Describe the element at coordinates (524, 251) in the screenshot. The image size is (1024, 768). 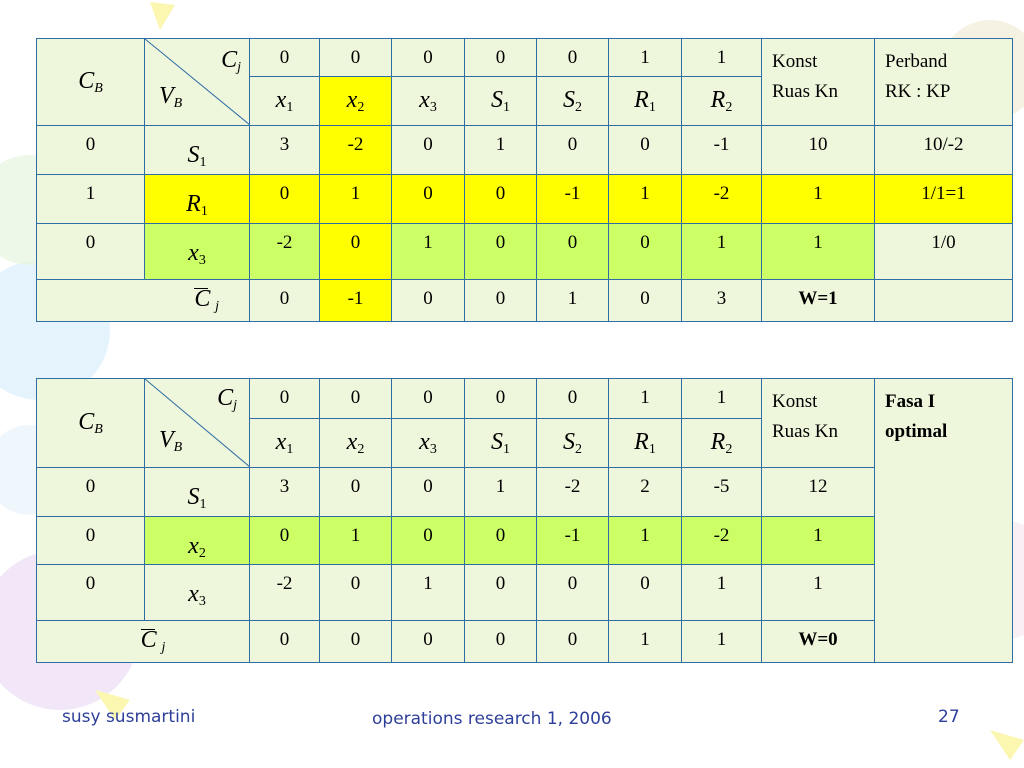
I see `table-row: 0 x3 -2 0 1 0 0 0 1 1 1/0` at that location.